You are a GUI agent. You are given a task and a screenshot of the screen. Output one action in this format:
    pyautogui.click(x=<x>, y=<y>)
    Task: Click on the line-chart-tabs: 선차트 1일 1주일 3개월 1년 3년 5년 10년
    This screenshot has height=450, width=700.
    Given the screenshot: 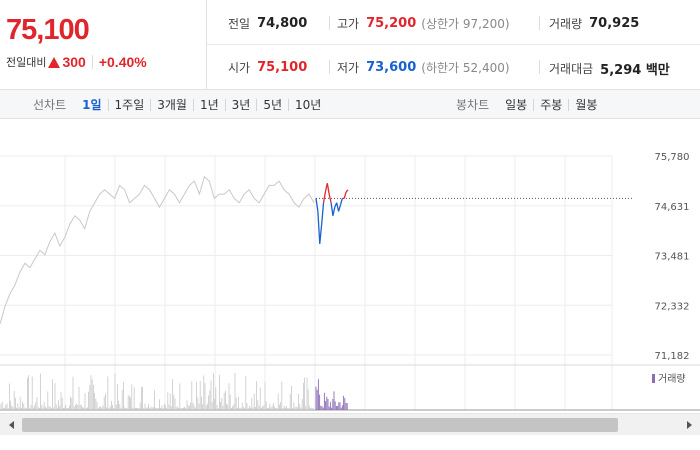 What is the action you would take?
    pyautogui.click(x=180, y=104)
    